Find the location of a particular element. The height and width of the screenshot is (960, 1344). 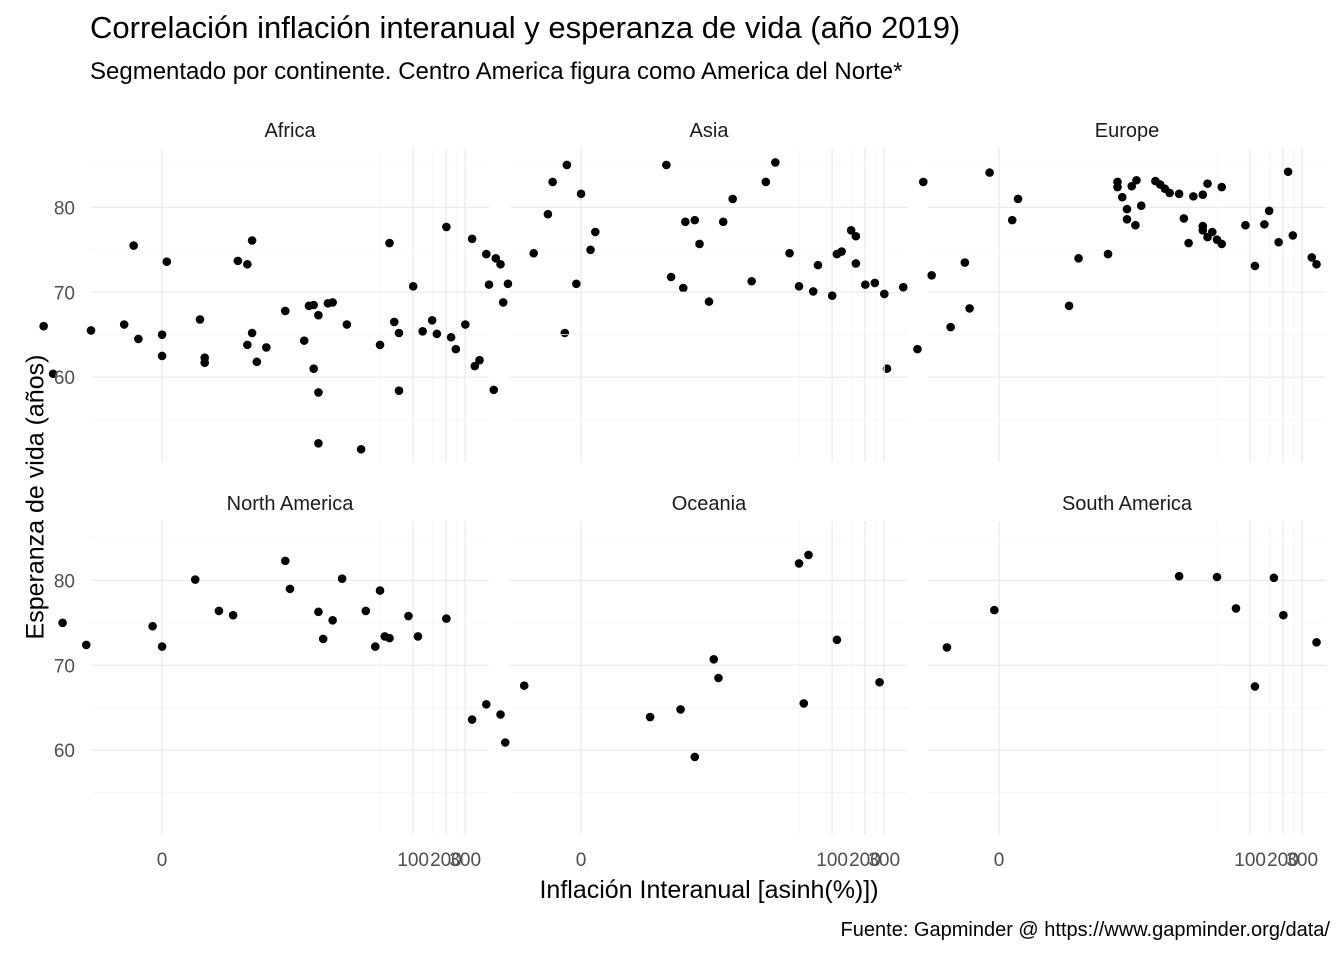

facet-strip-label: Oceania is located at coordinates (709, 504).